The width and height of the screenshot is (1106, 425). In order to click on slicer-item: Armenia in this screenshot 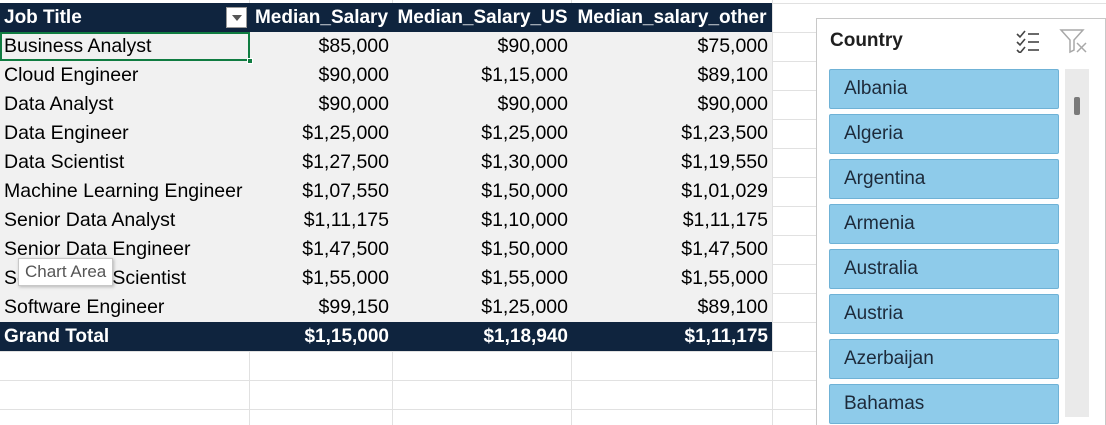, I will do `click(944, 224)`.